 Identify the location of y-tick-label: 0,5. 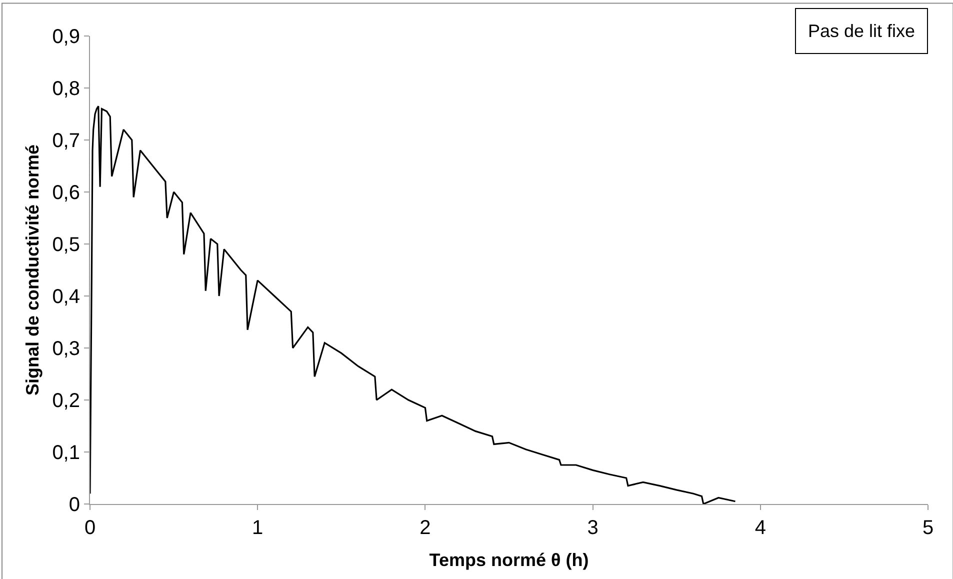
(66, 245).